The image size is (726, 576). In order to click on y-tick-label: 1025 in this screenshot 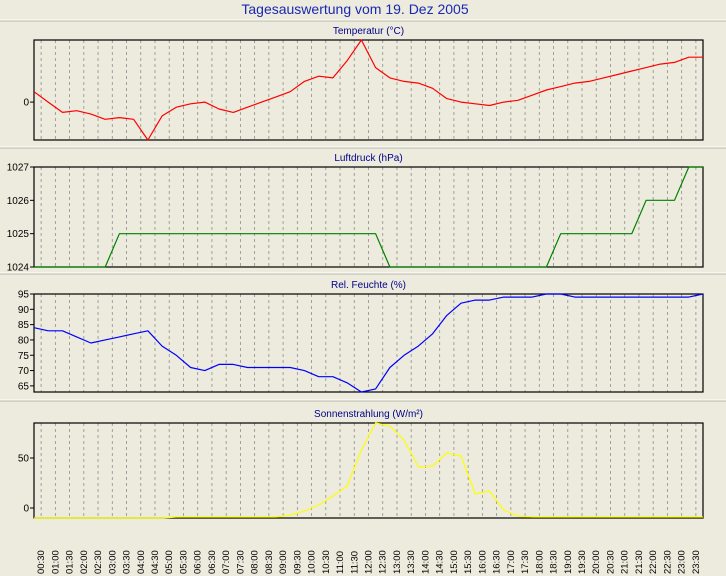, I will do `click(18, 234)`.